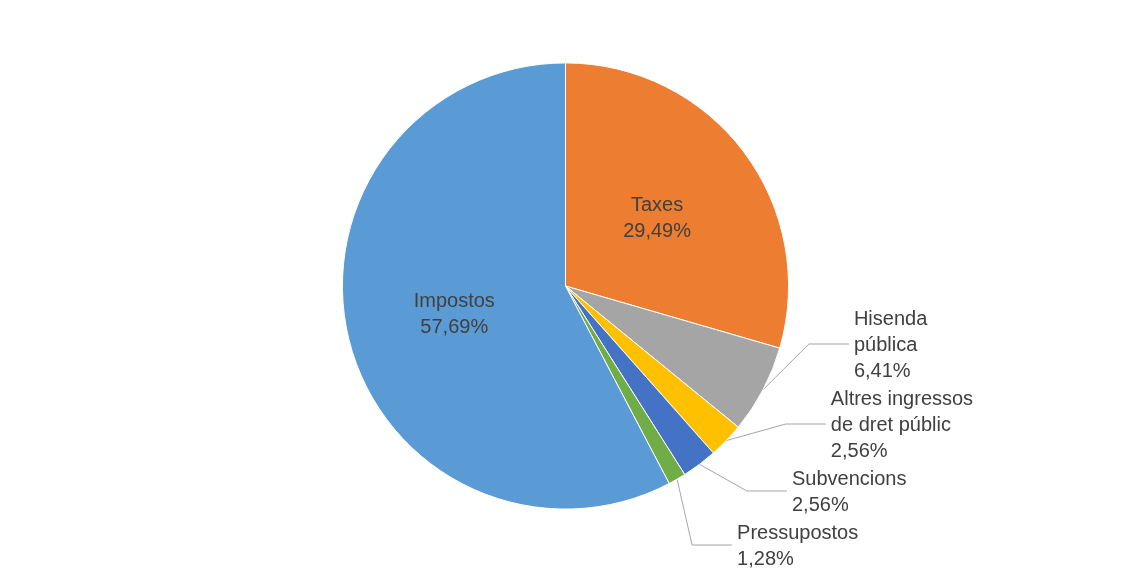 This screenshot has height=572, width=1131. Describe the element at coordinates (849, 478) in the screenshot. I see `slice-label: Subvencions` at that location.